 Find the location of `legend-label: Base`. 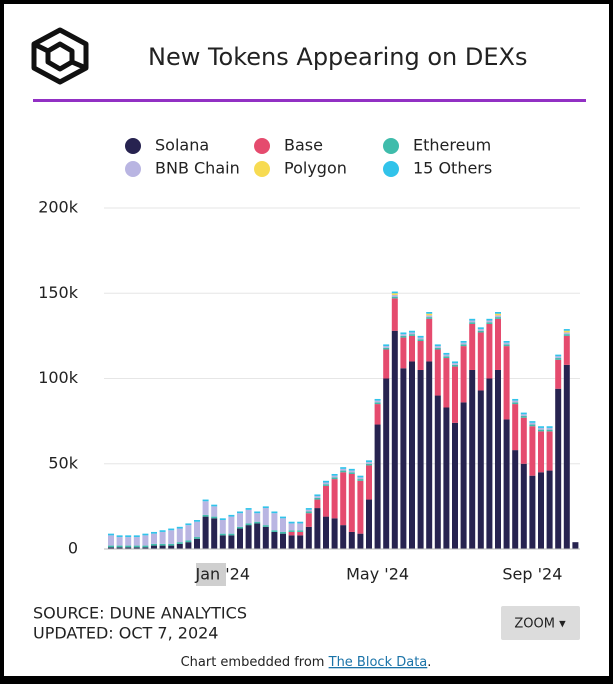

legend-label: Base is located at coordinates (303, 145).